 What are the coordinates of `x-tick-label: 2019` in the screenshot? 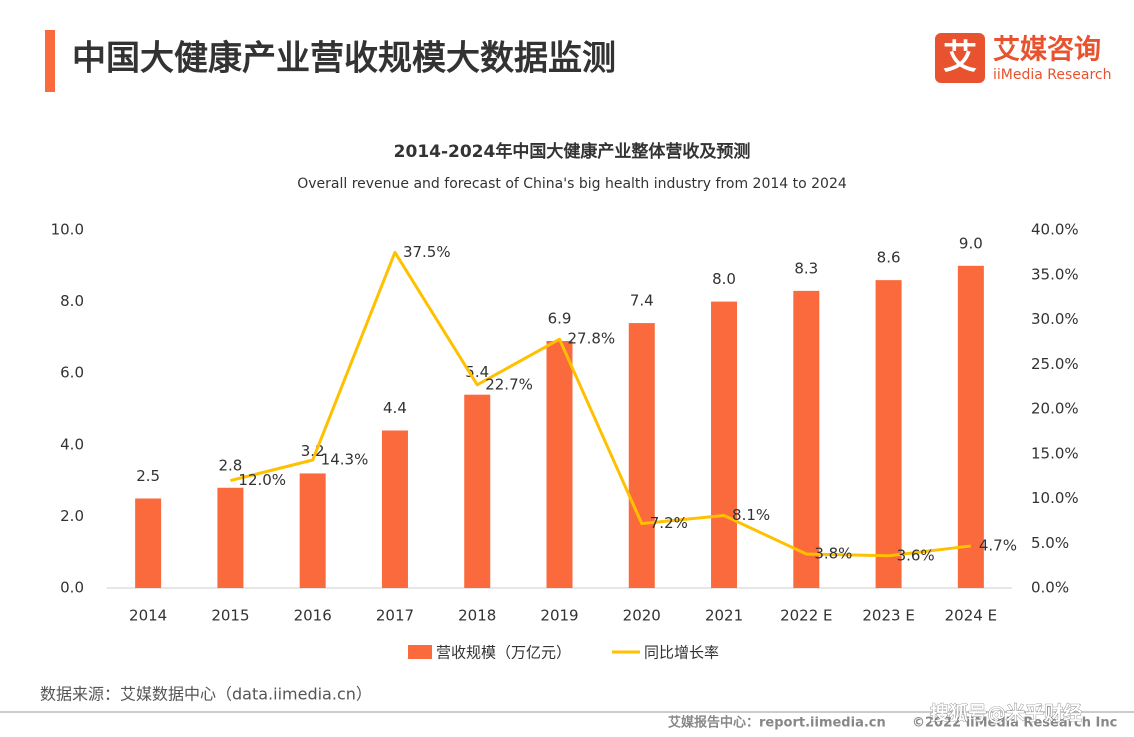 It's located at (559, 616).